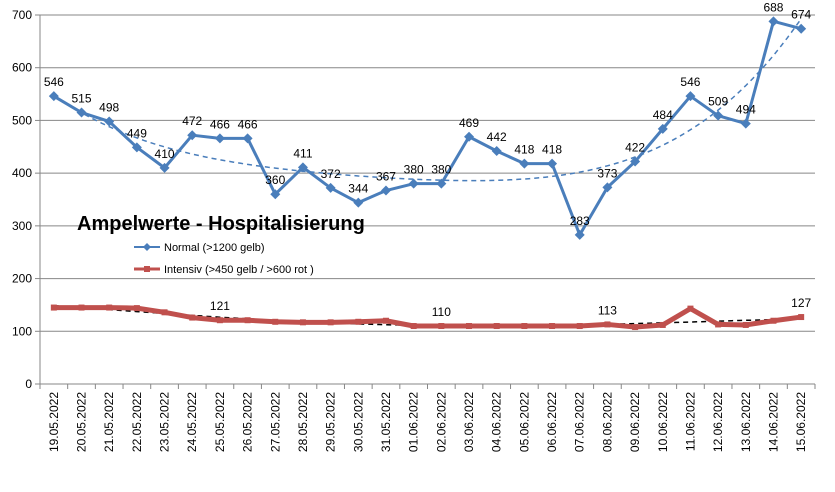 This screenshot has height=492, width=835. I want to click on legend-label: Intensiv (>450 gelb / >600 rot ), so click(239, 270).